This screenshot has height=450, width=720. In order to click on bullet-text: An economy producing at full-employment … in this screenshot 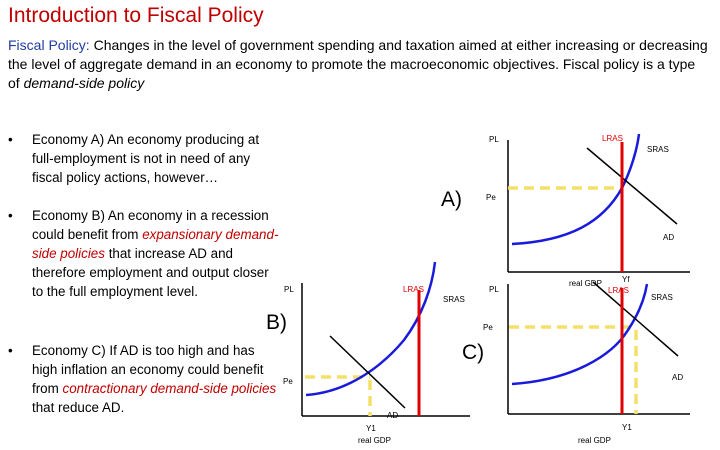, I will do `click(146, 158)`.